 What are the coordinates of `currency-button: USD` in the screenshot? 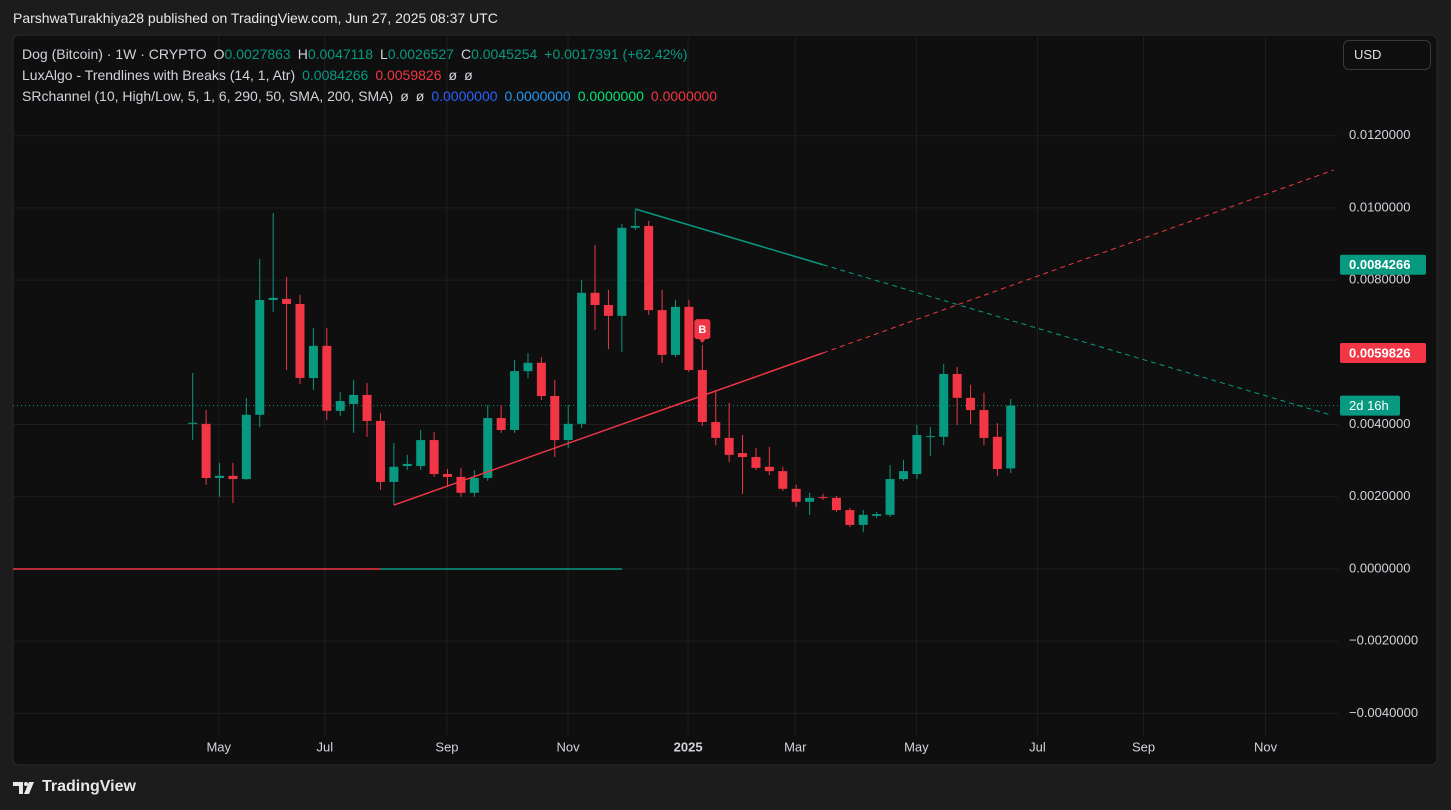 It's located at (1387, 55).